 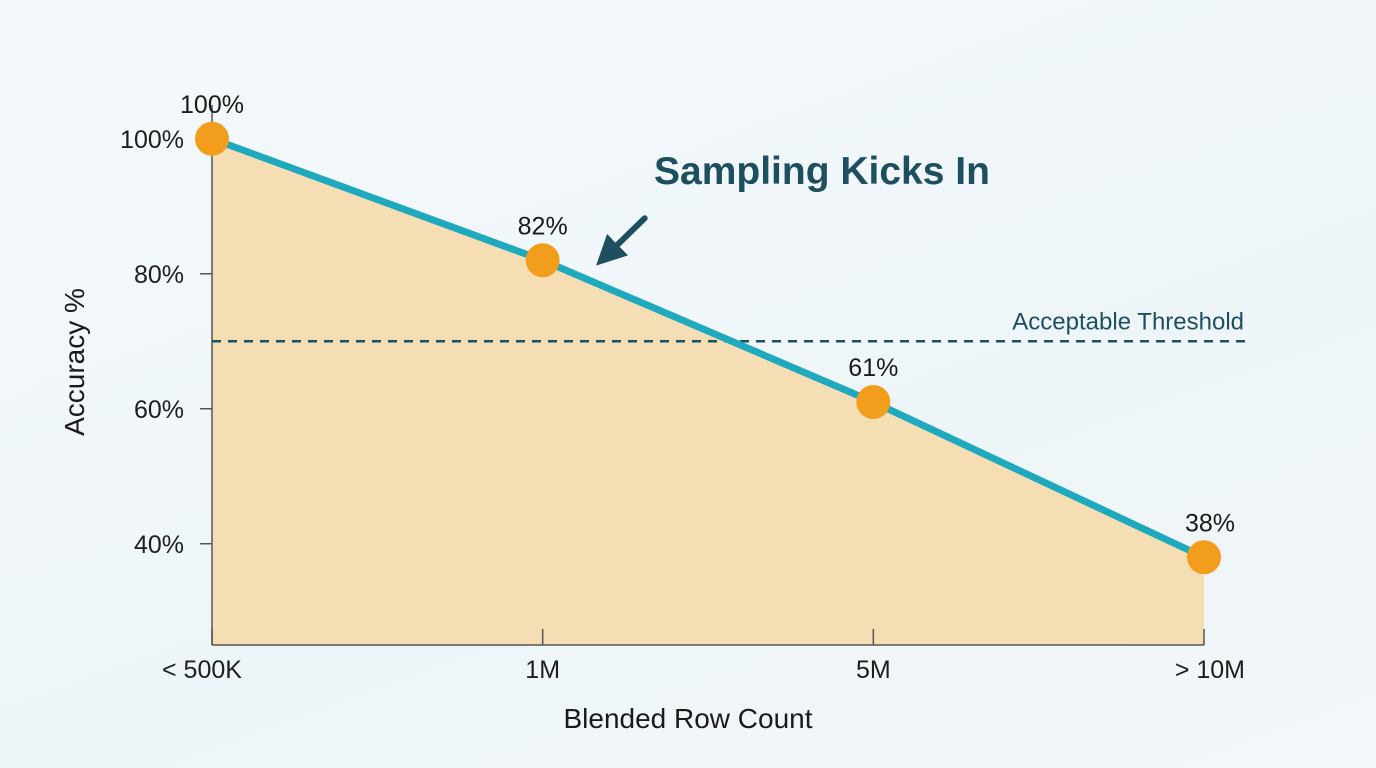 What do you see at coordinates (543, 226) in the screenshot?
I see `data-label: 82%` at bounding box center [543, 226].